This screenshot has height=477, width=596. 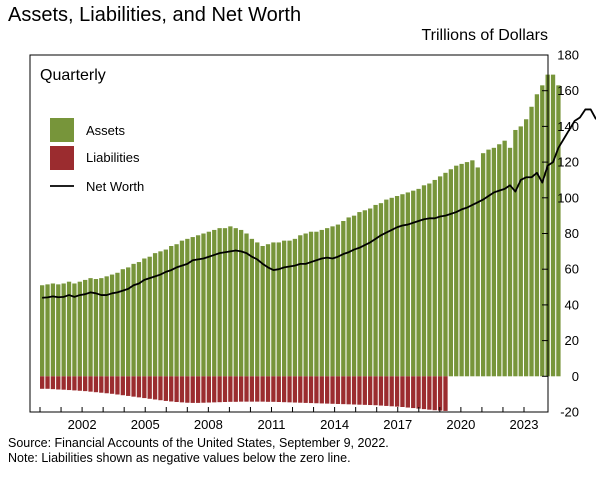 I want to click on legend-label-liabilities: Liabilities, so click(x=113, y=157).